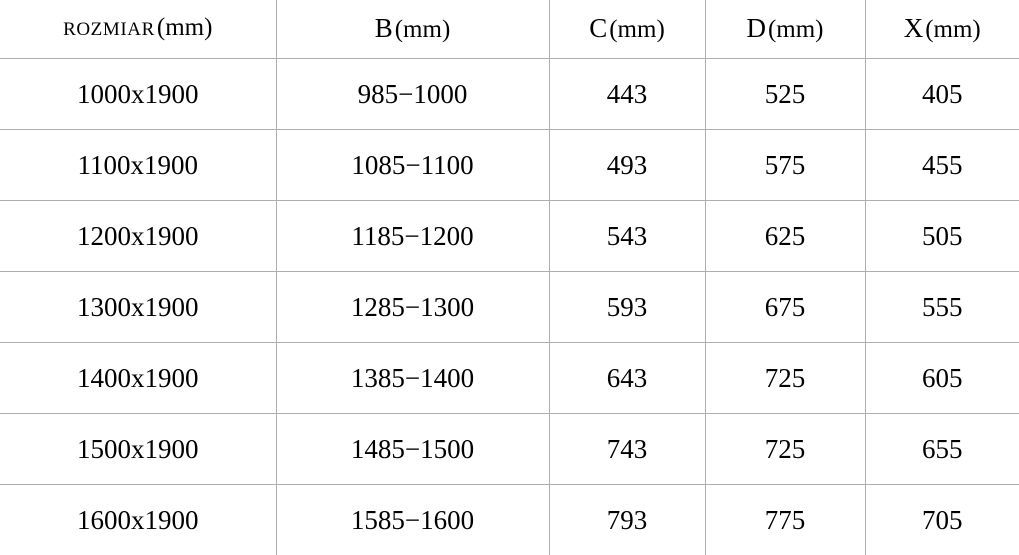  What do you see at coordinates (785, 165) in the screenshot?
I see `cell-d: 575` at bounding box center [785, 165].